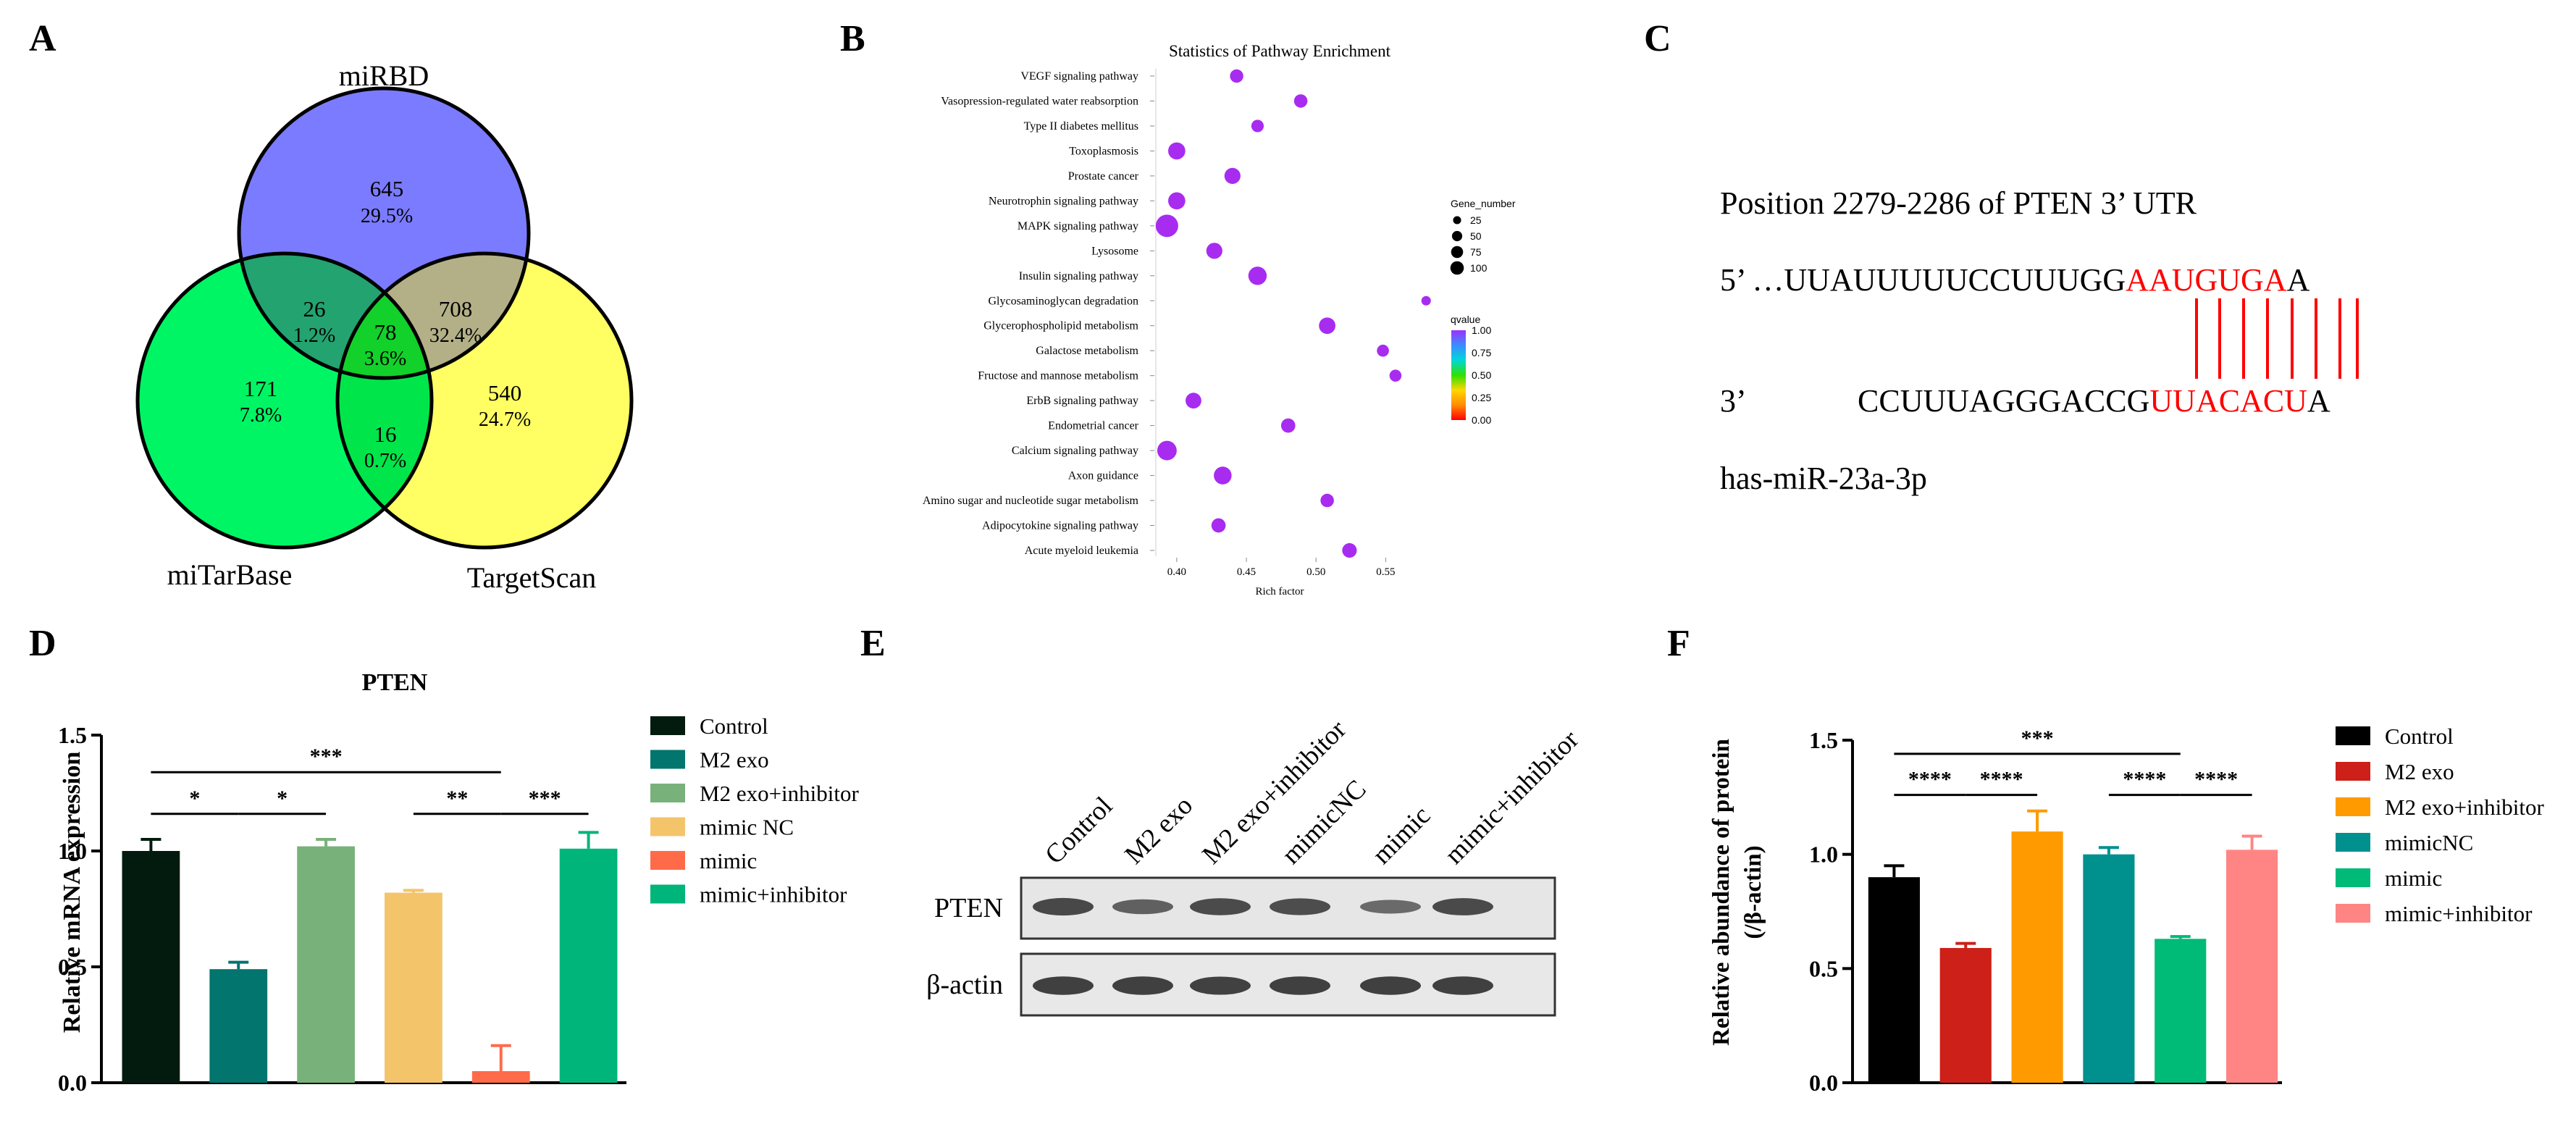  What do you see at coordinates (1481, 397) in the screenshot?
I see `color-legend-label: 0.25` at bounding box center [1481, 397].